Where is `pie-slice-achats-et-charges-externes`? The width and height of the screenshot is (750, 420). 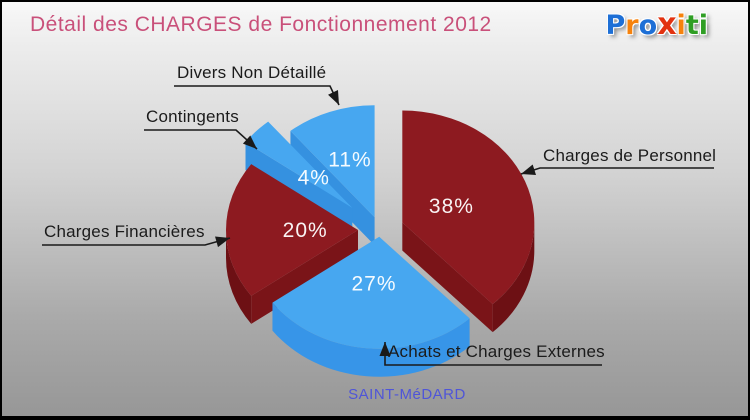
pie-slice-achats-et-charges-externes is located at coordinates (371, 292).